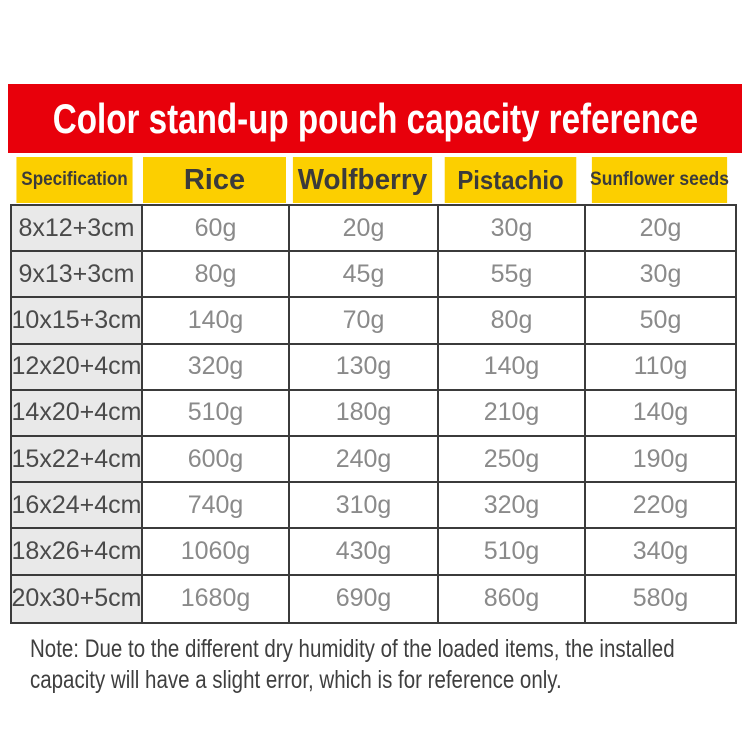  I want to click on value-cell: 250g, so click(512, 460).